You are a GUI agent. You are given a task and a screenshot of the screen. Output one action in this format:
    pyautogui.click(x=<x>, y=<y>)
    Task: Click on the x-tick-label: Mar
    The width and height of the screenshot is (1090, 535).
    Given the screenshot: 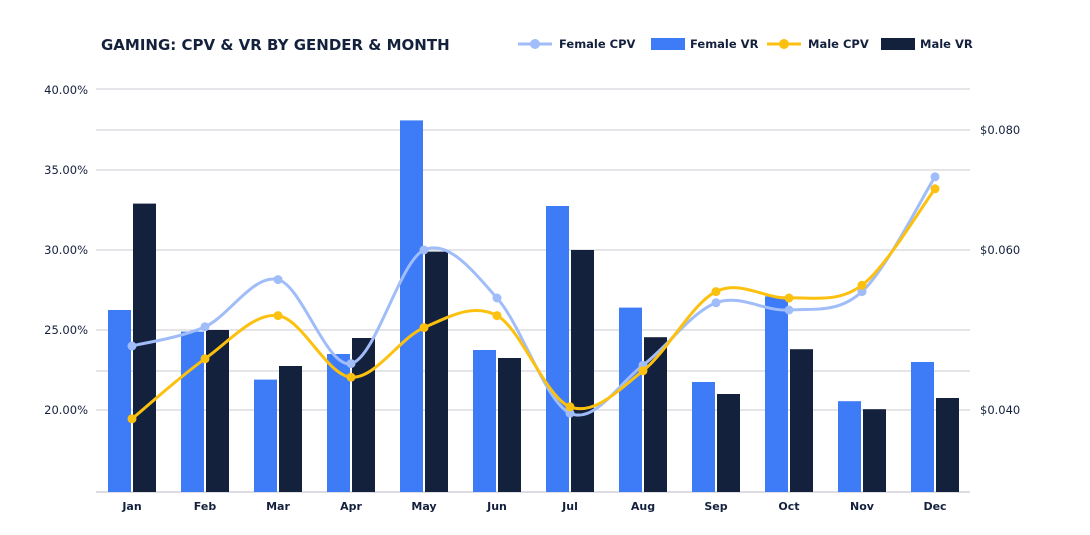 What is the action you would take?
    pyautogui.click(x=278, y=506)
    